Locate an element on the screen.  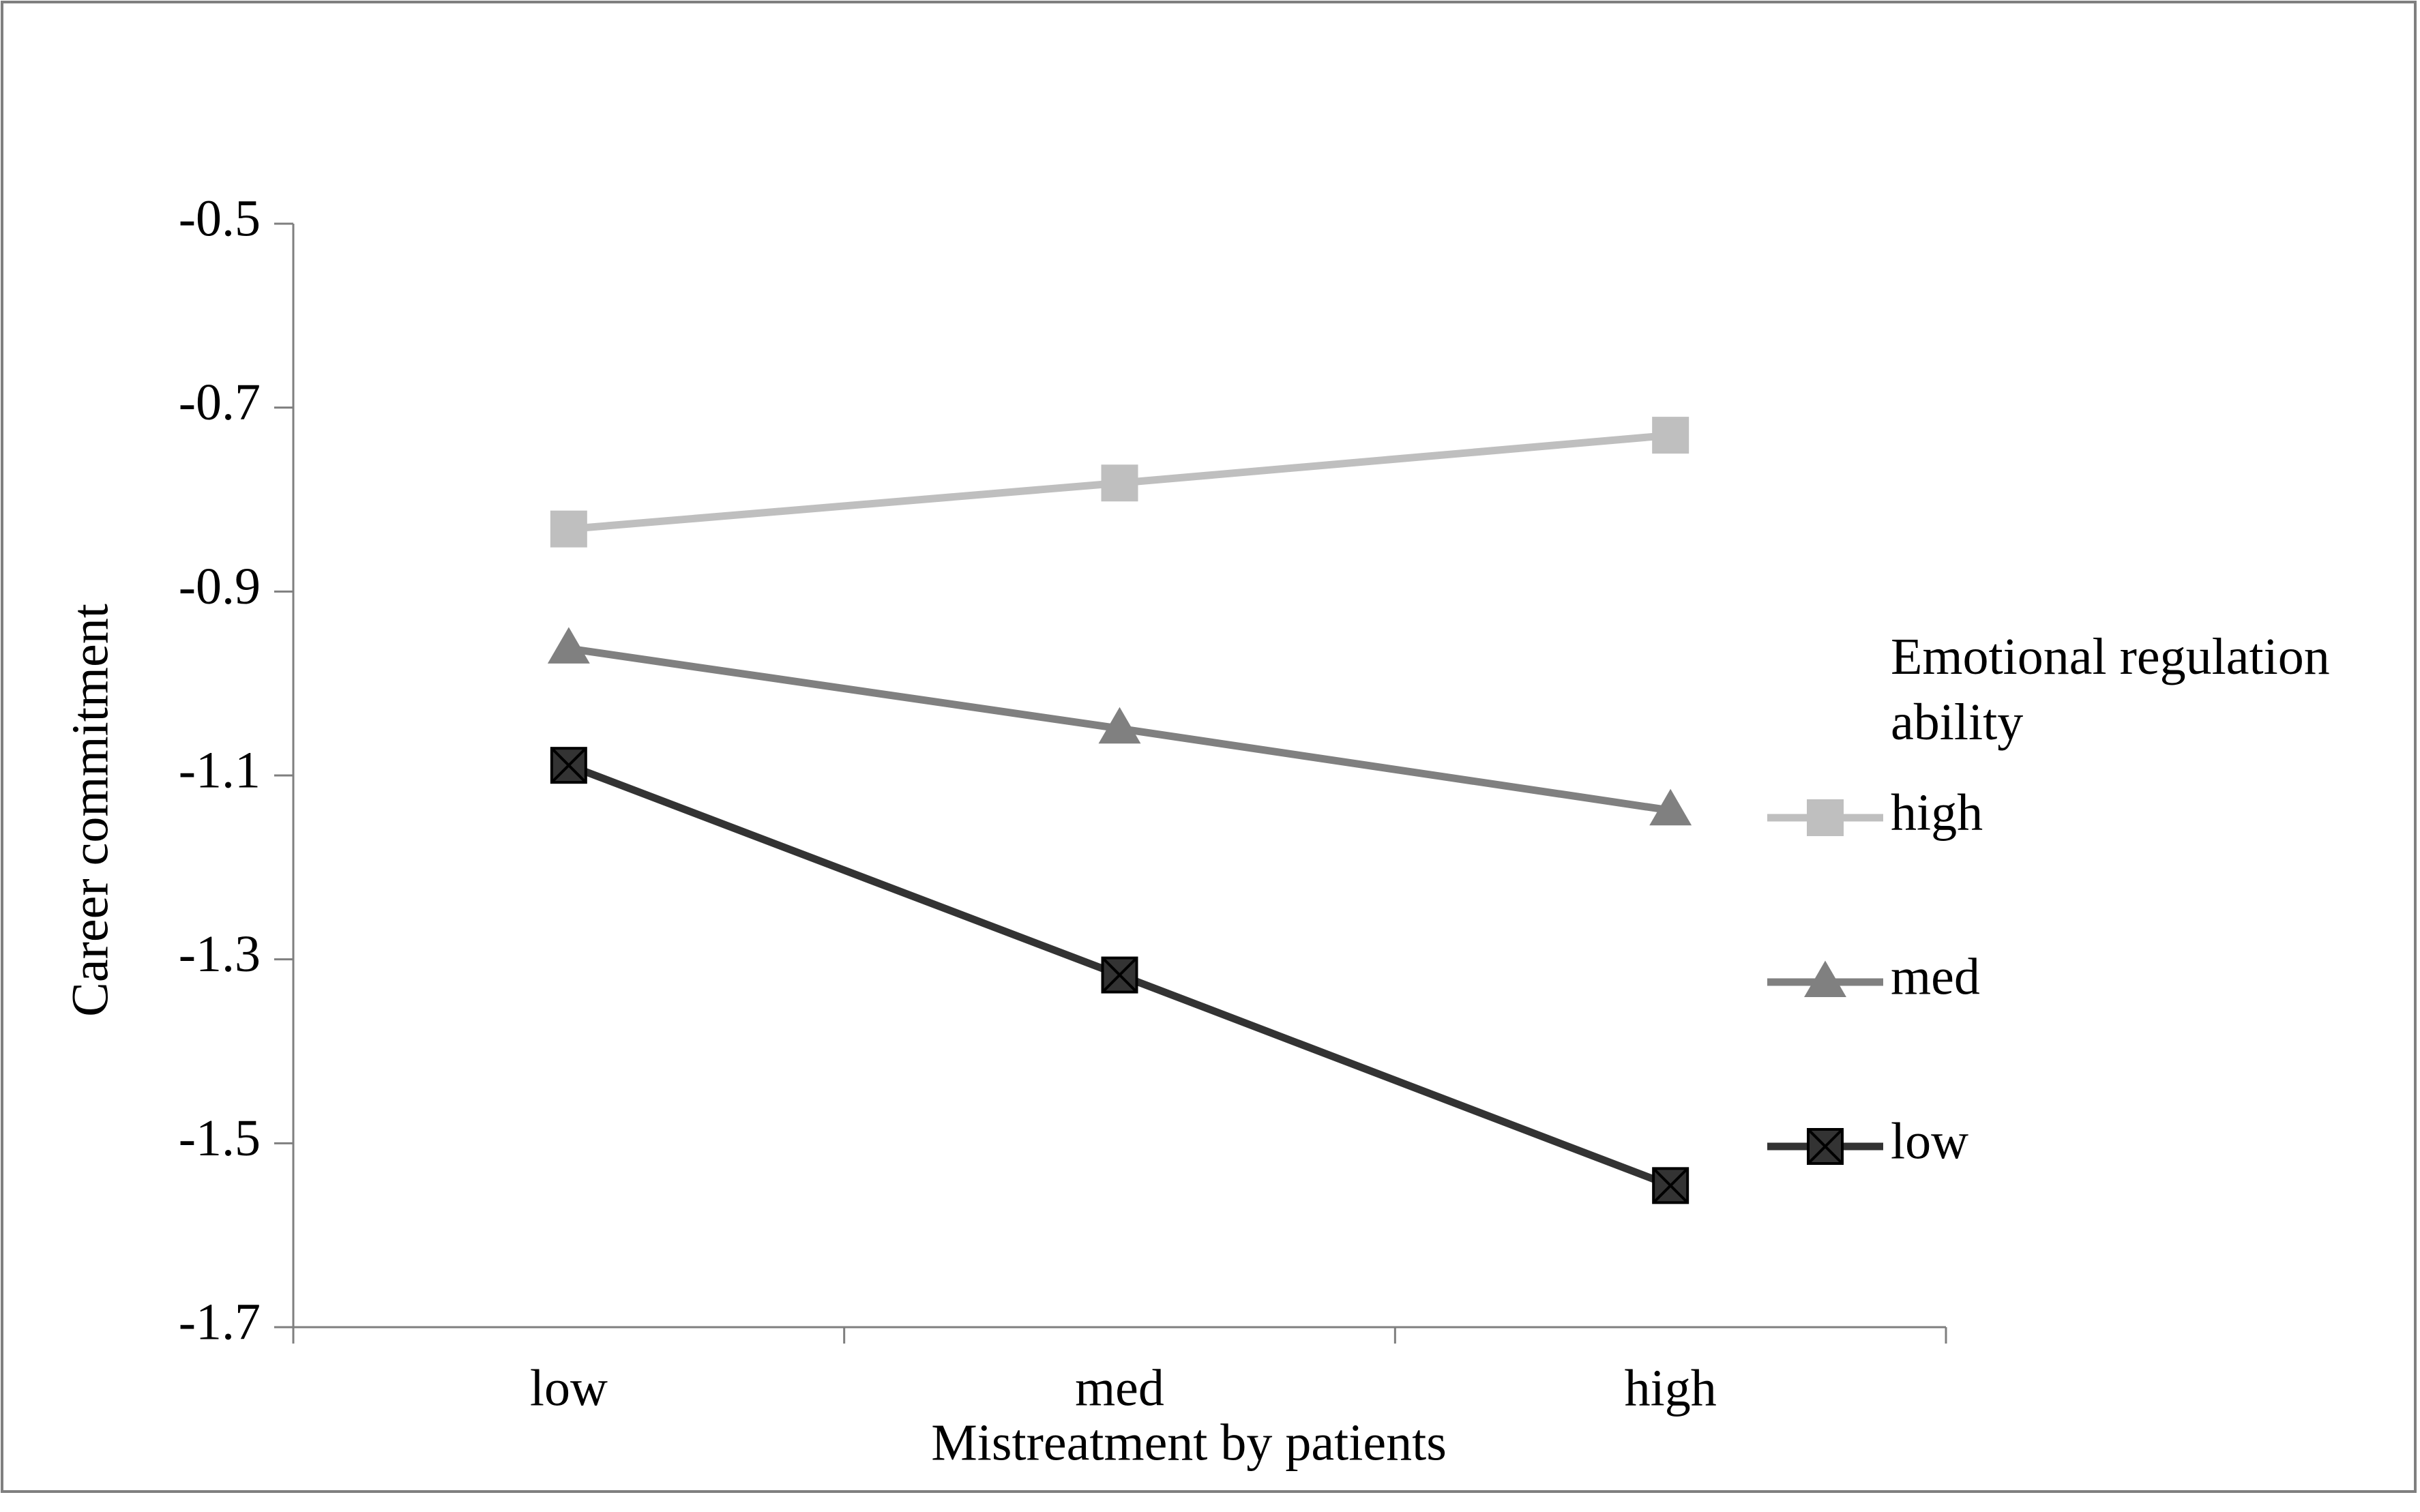
y-tick-label: -0.9 is located at coordinates (220, 586).